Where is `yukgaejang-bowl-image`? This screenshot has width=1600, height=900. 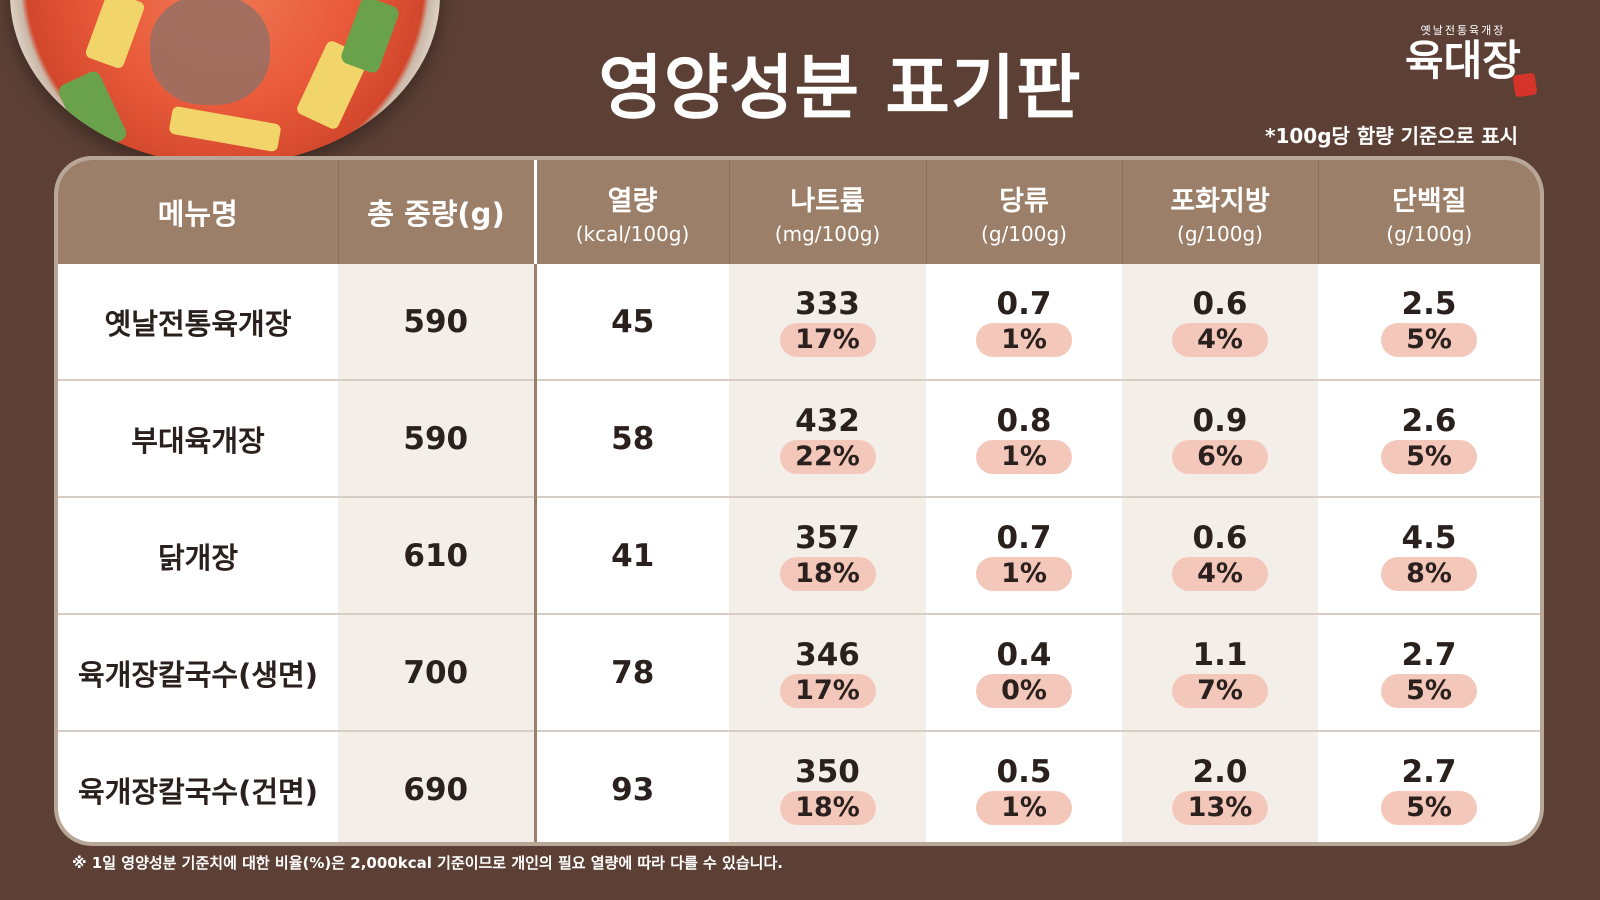 yukgaejang-bowl-image is located at coordinates (225, 82).